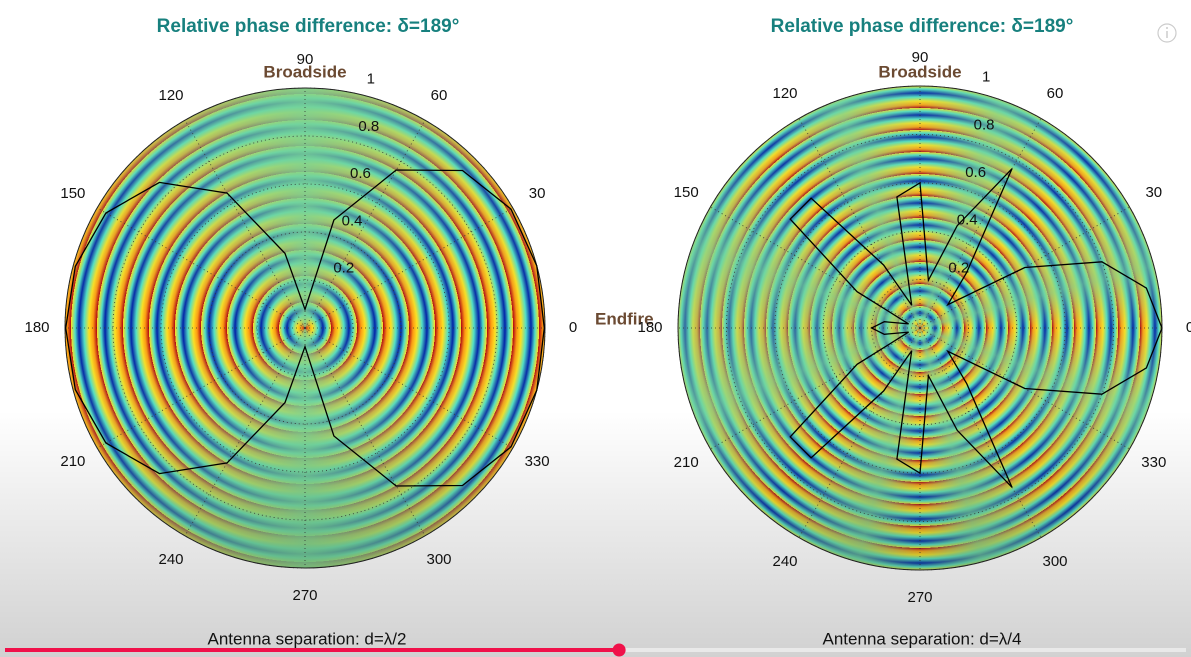 This screenshot has height=657, width=1191. Describe the element at coordinates (619, 650) in the screenshot. I see `progress-knob` at that location.